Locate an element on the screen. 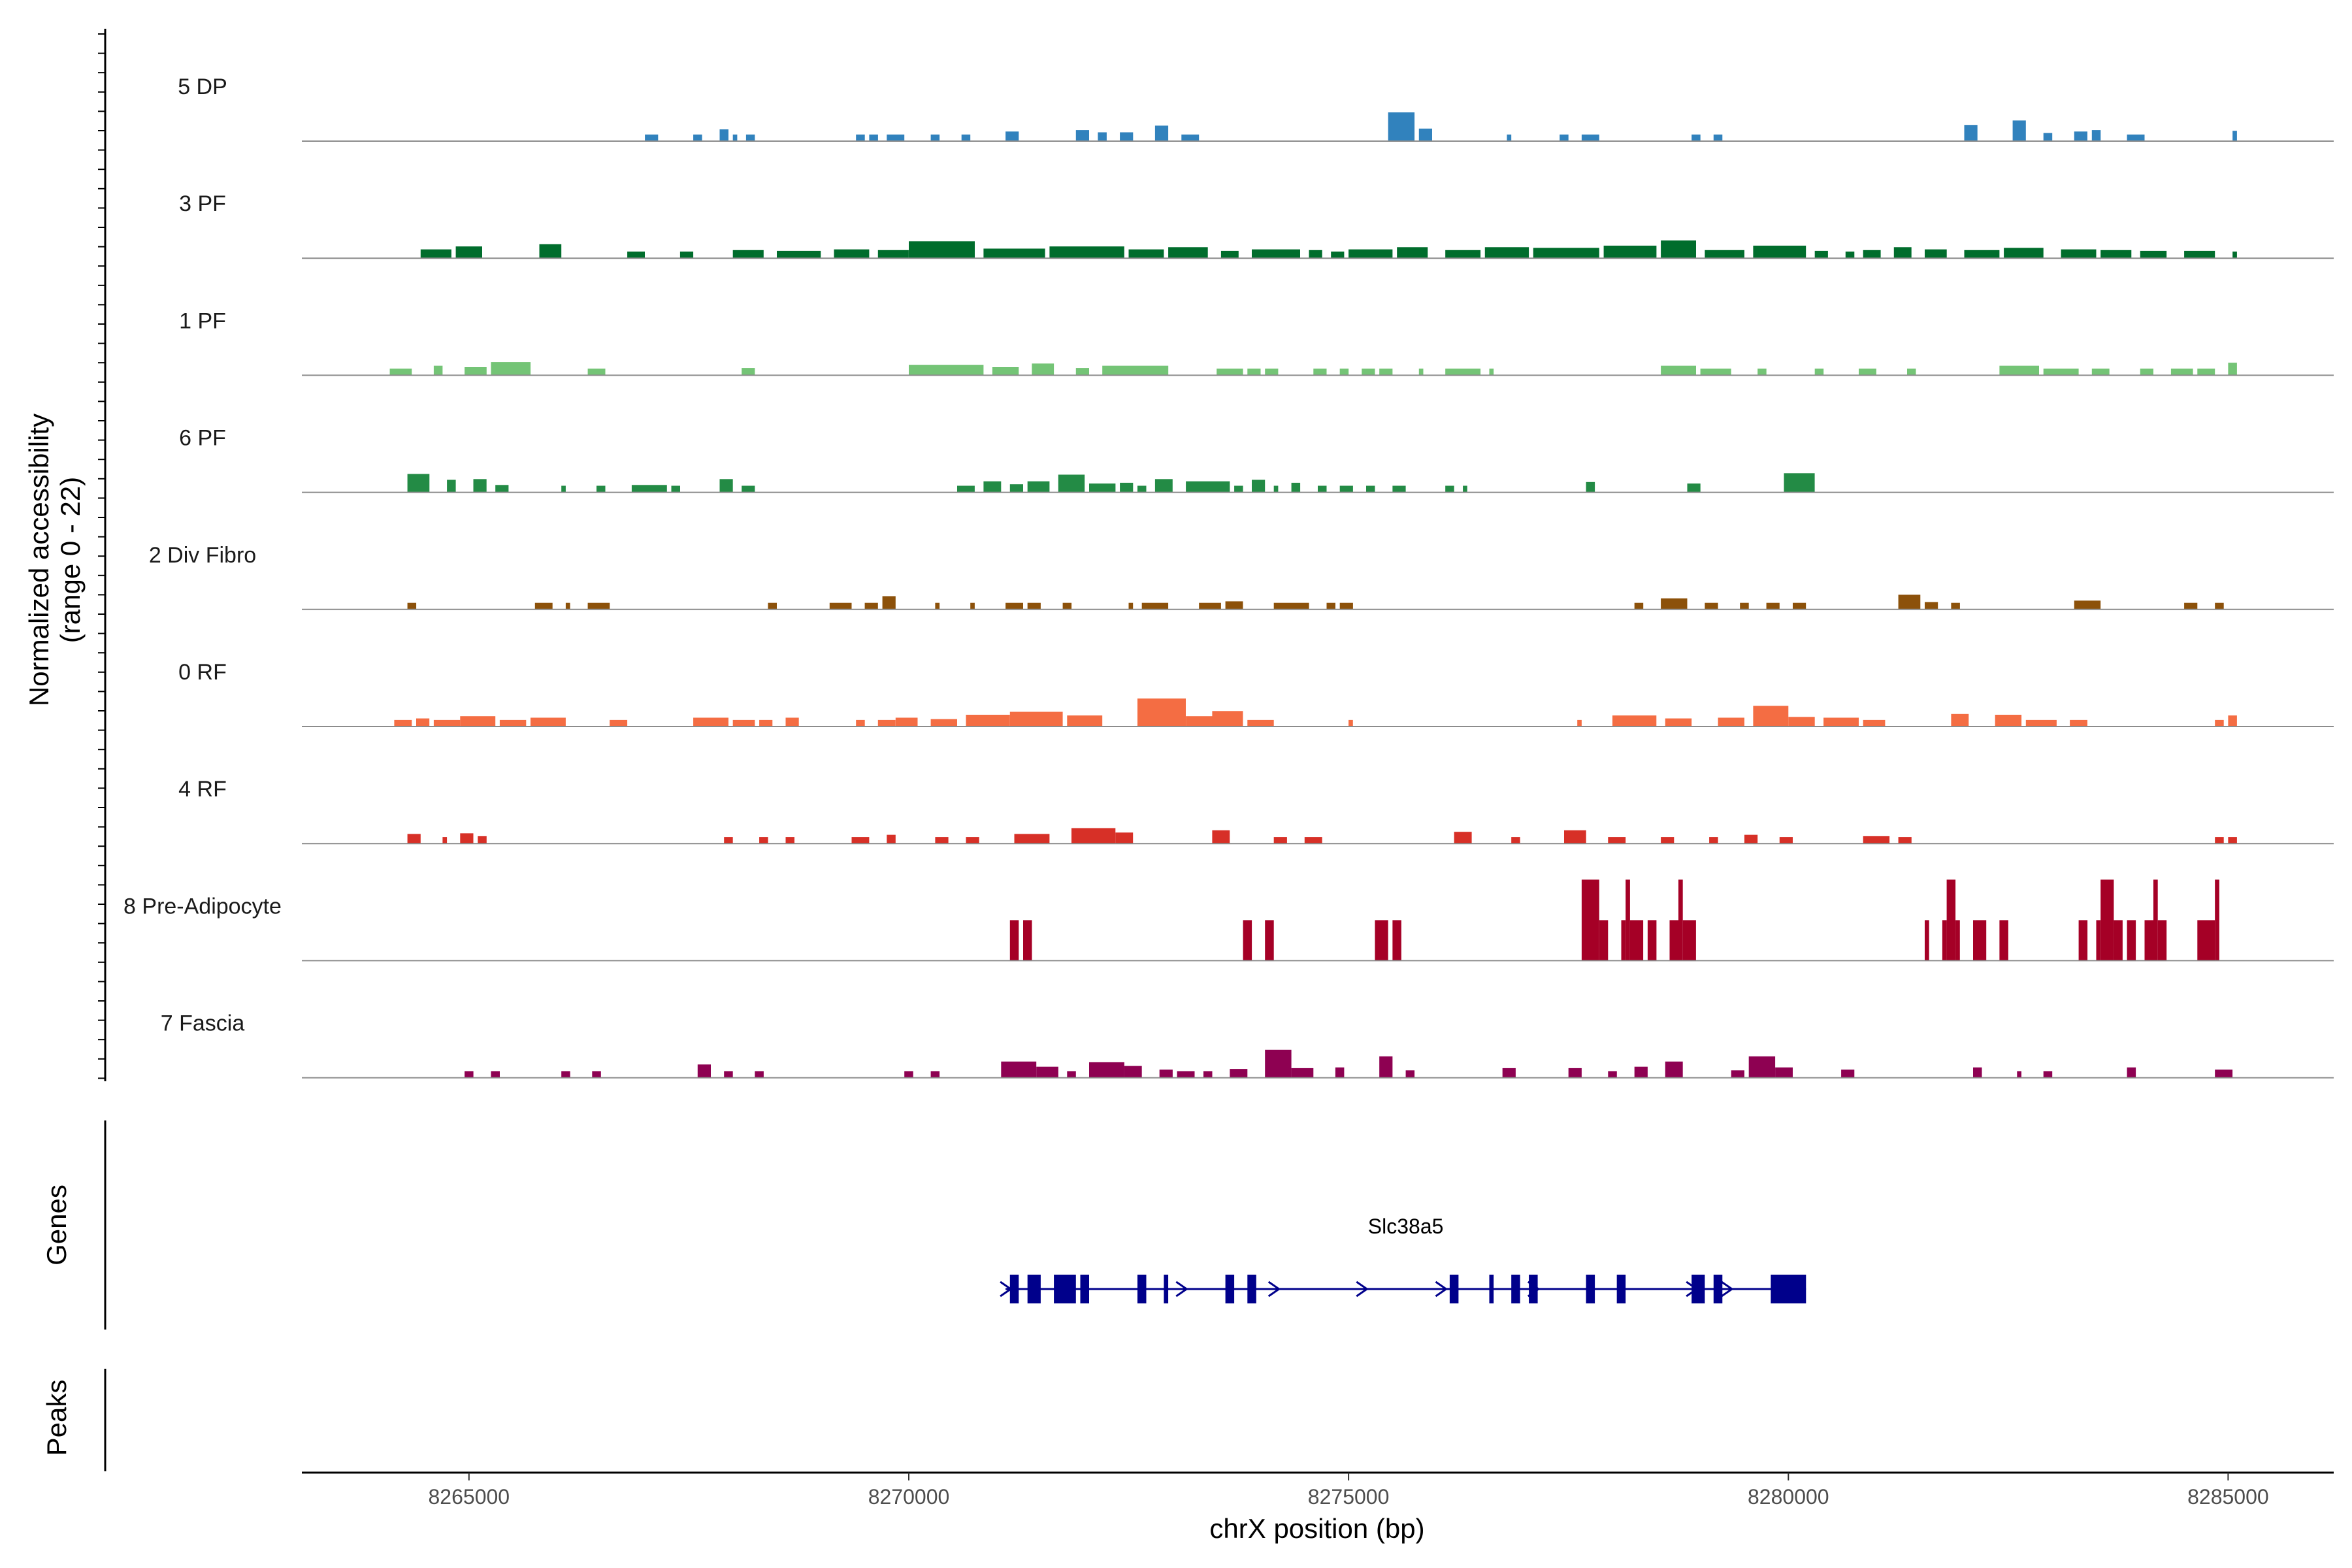 The width and height of the screenshot is (2352, 1568). track-7: 4 RF is located at coordinates (1256, 811).